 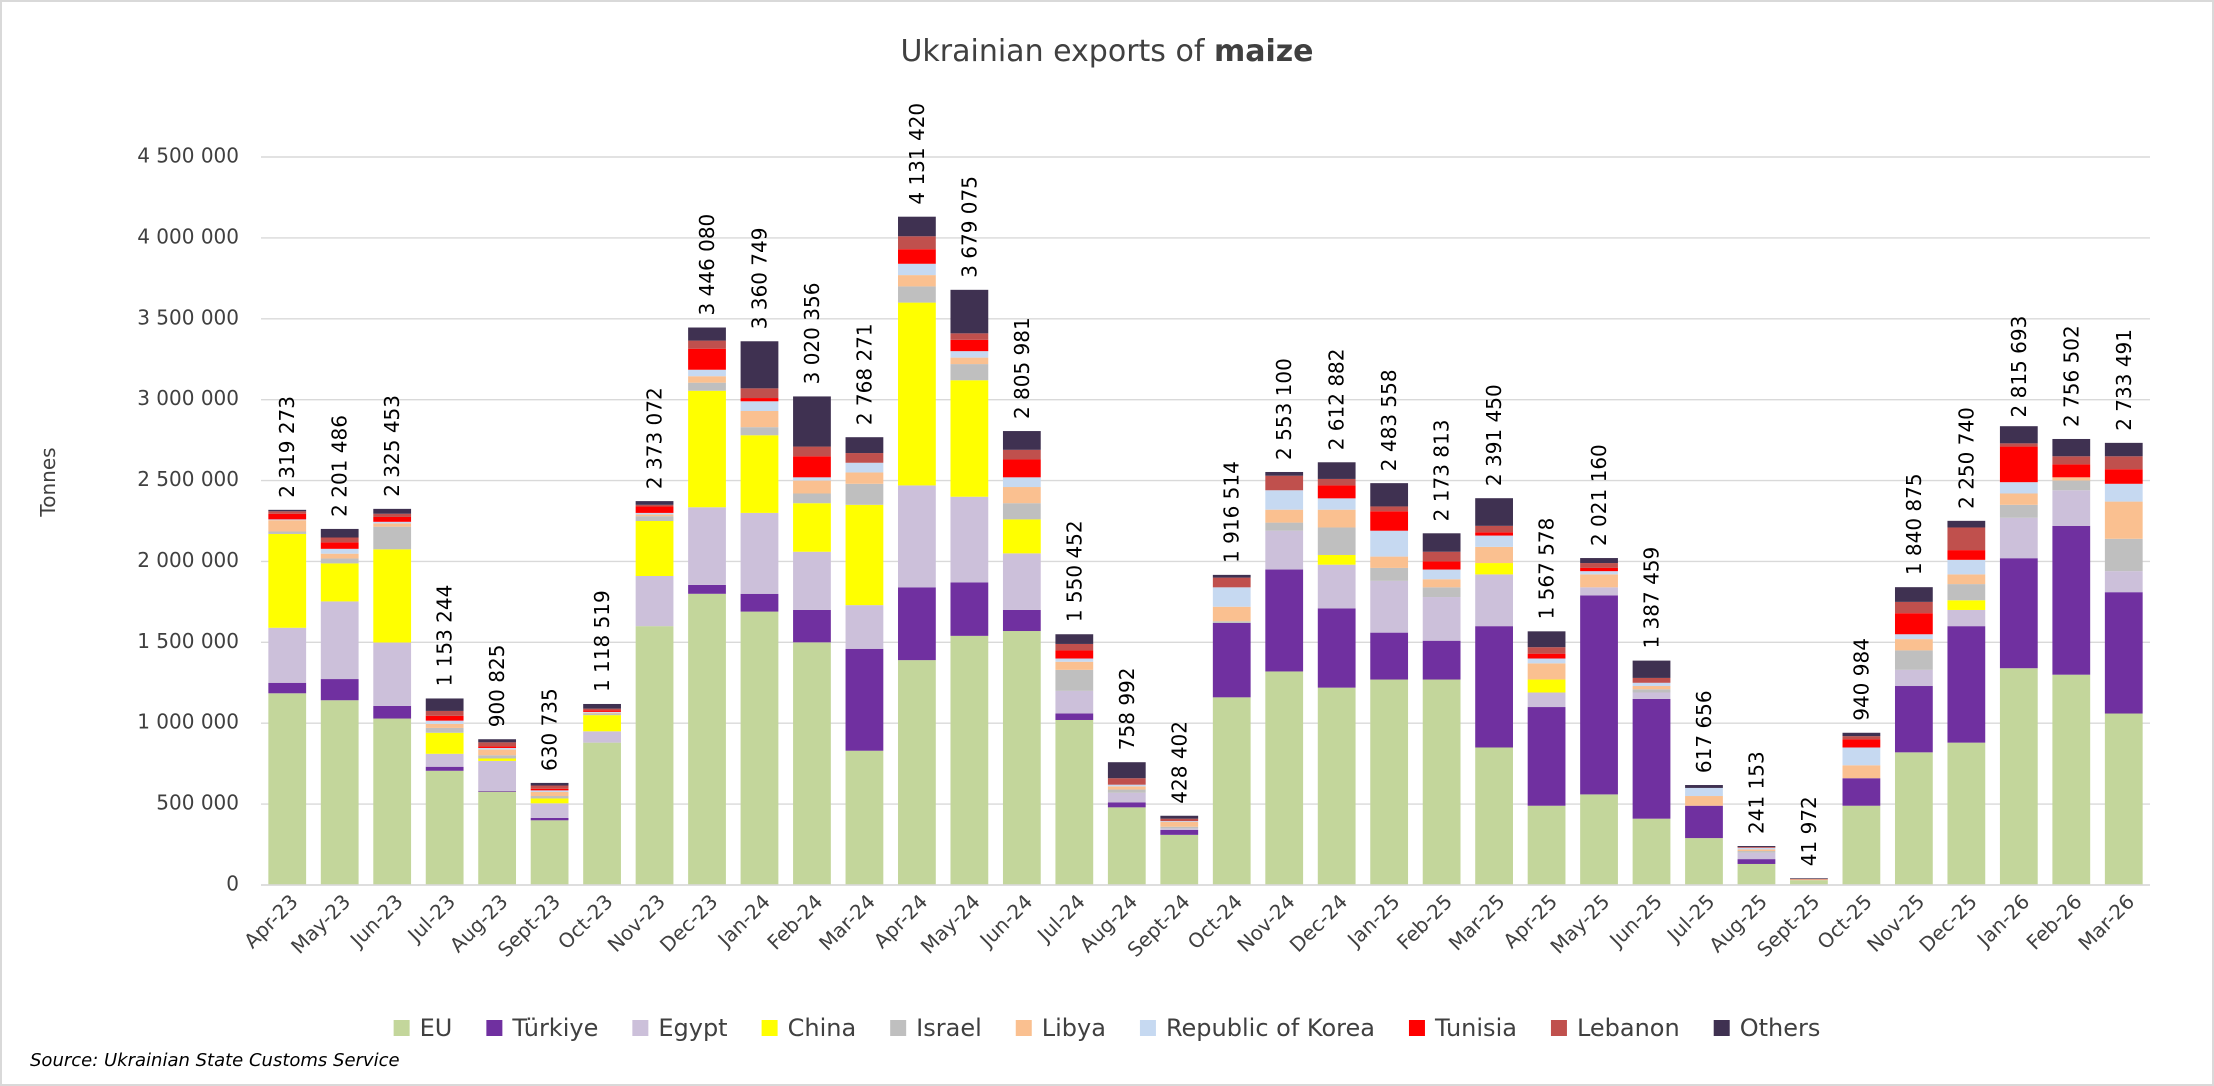 What do you see at coordinates (1494, 435) in the screenshot?
I see `total-label: 2 391 450` at bounding box center [1494, 435].